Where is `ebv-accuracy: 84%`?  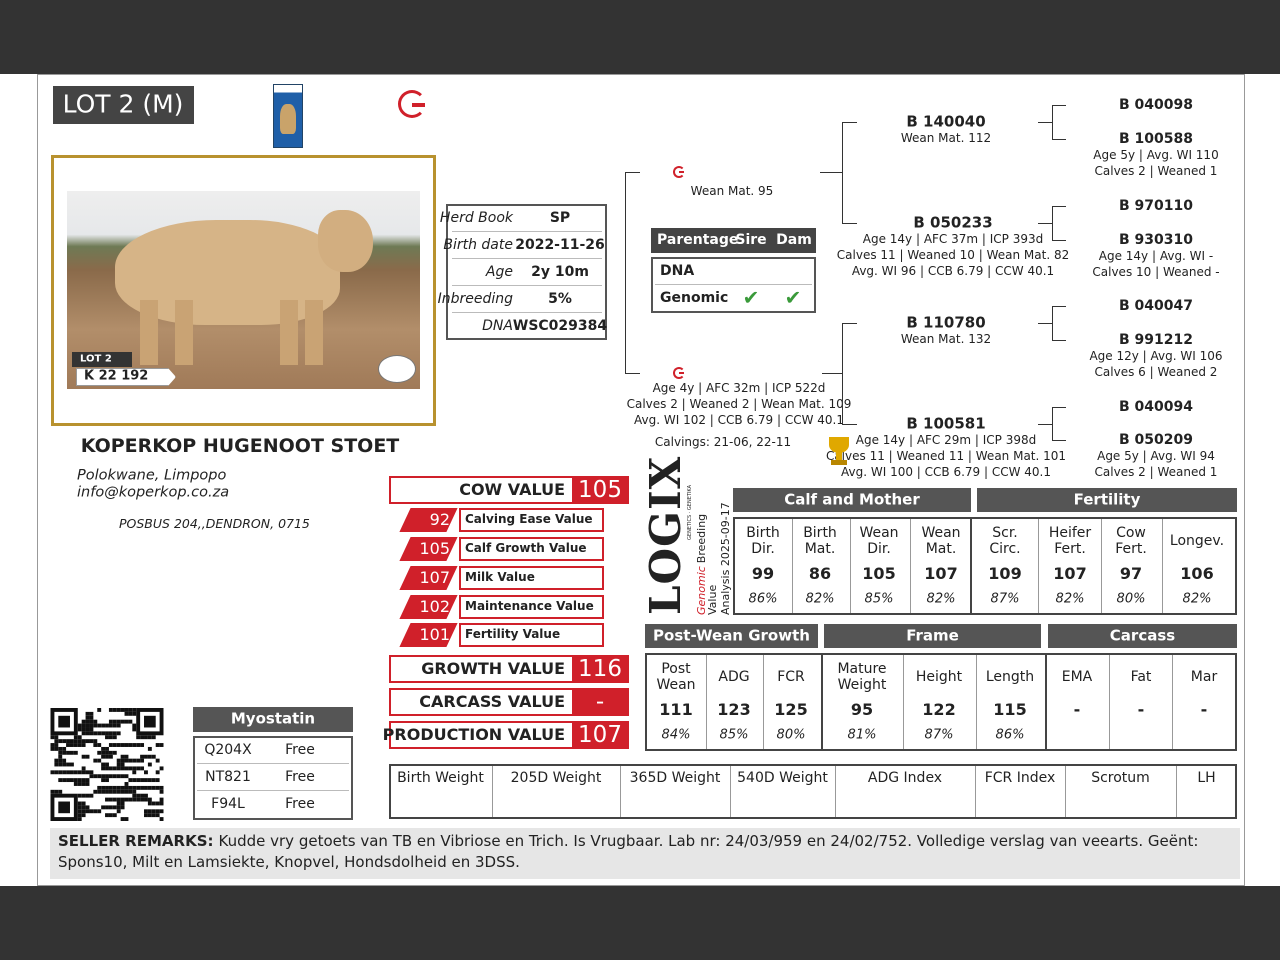 ebv-accuracy: 84% is located at coordinates (676, 735).